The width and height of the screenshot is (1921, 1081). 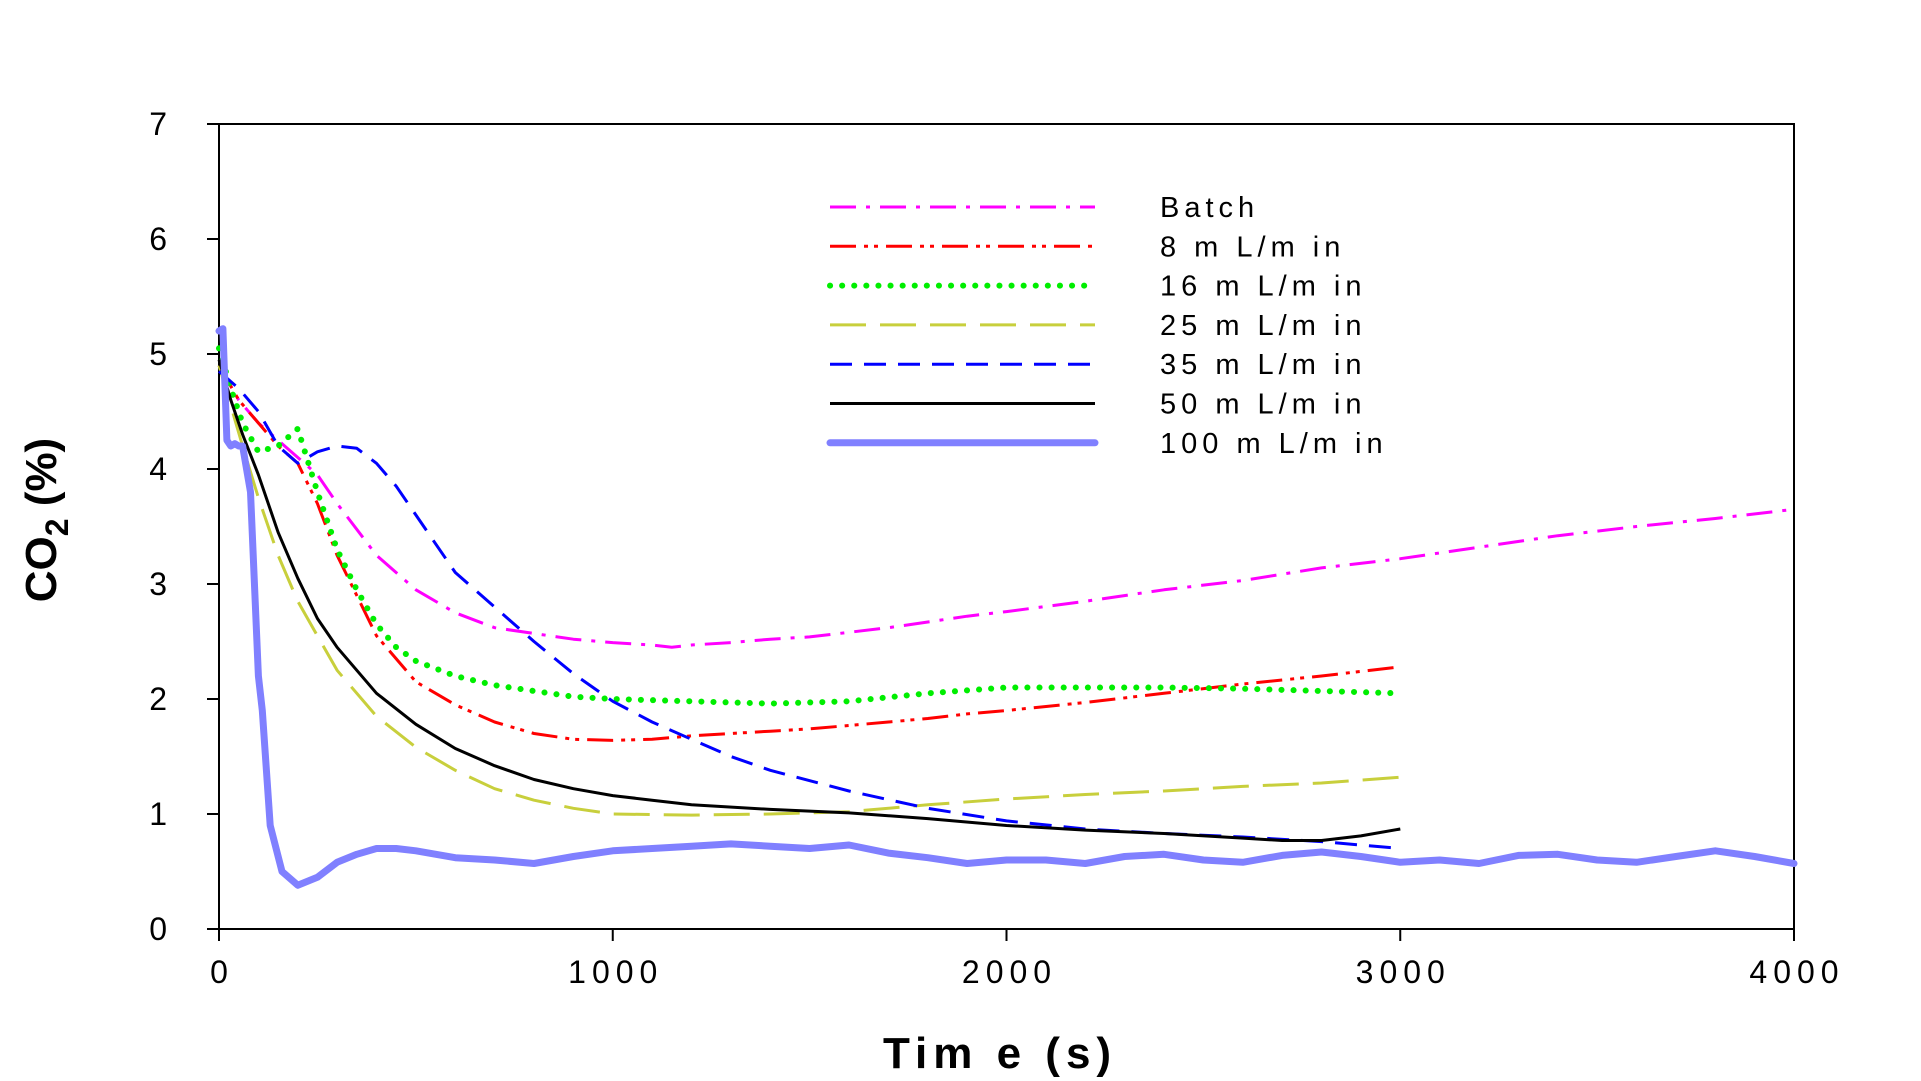 What do you see at coordinates (1274, 444) in the screenshot?
I see `legend-label-7: 100 m L/m in` at bounding box center [1274, 444].